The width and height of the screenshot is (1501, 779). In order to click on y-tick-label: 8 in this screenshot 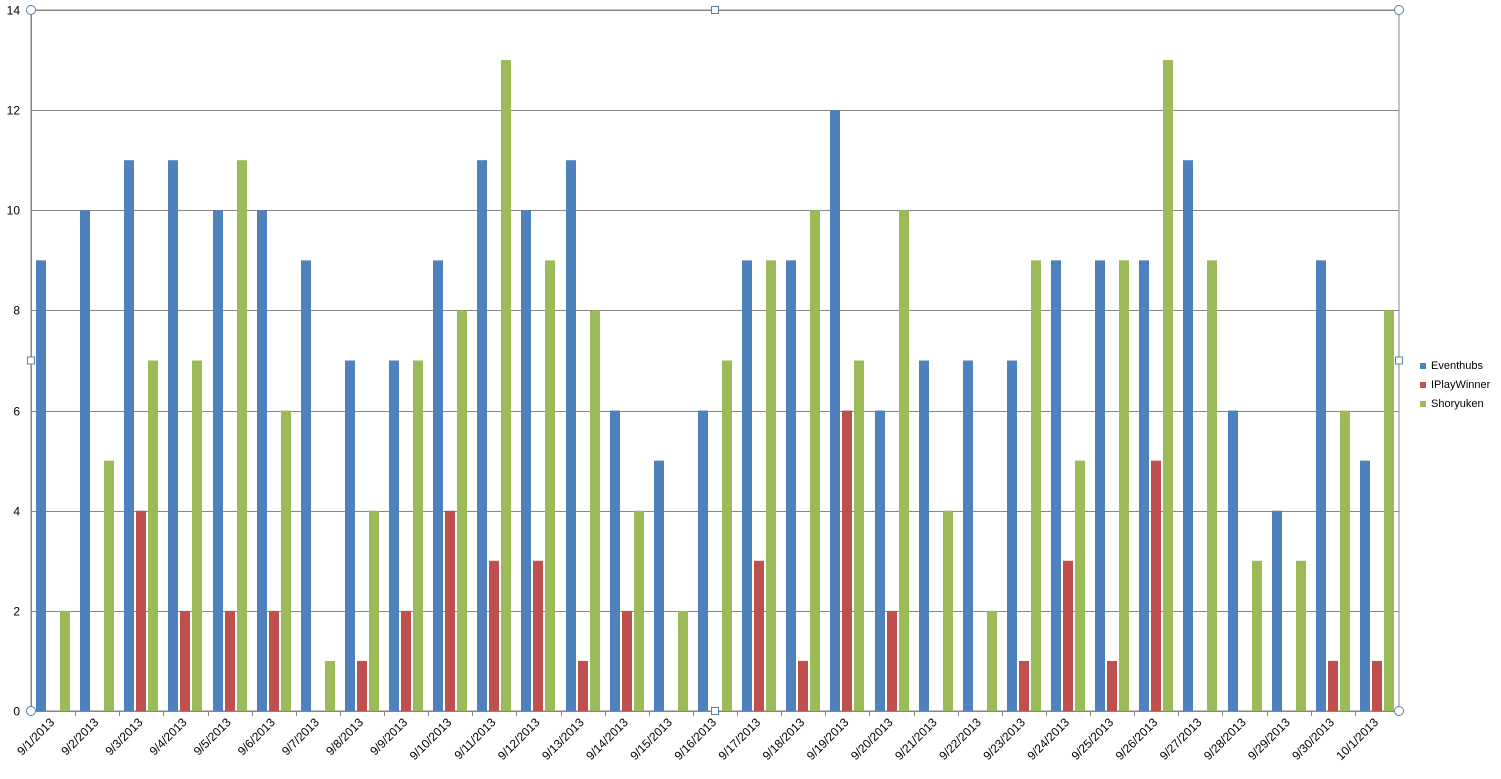, I will do `click(16, 311)`.